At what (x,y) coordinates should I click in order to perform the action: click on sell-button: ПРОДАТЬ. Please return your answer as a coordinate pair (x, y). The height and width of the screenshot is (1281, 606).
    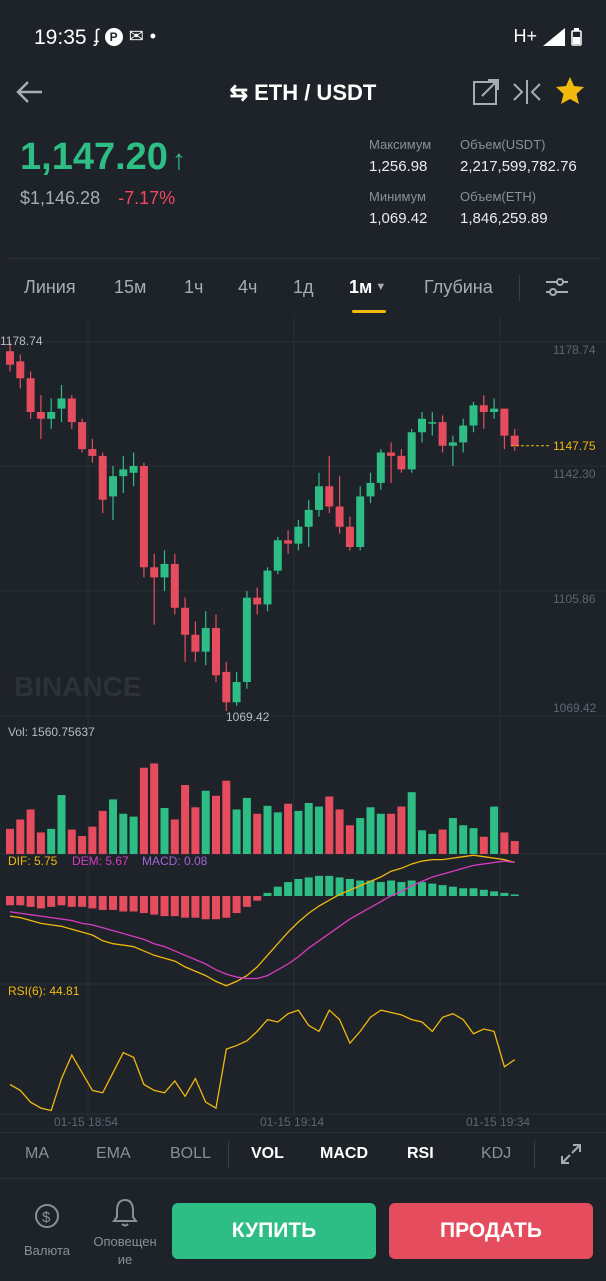
    Looking at the image, I should click on (491, 1231).